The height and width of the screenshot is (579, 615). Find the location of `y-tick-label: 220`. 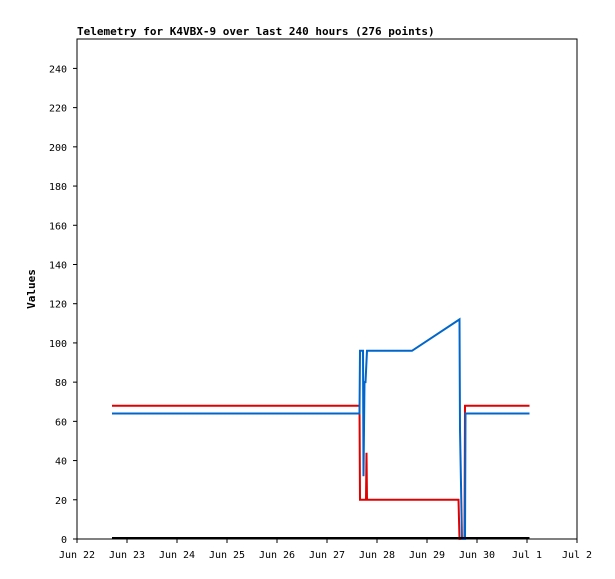

y-tick-label: 220 is located at coordinates (58, 109).